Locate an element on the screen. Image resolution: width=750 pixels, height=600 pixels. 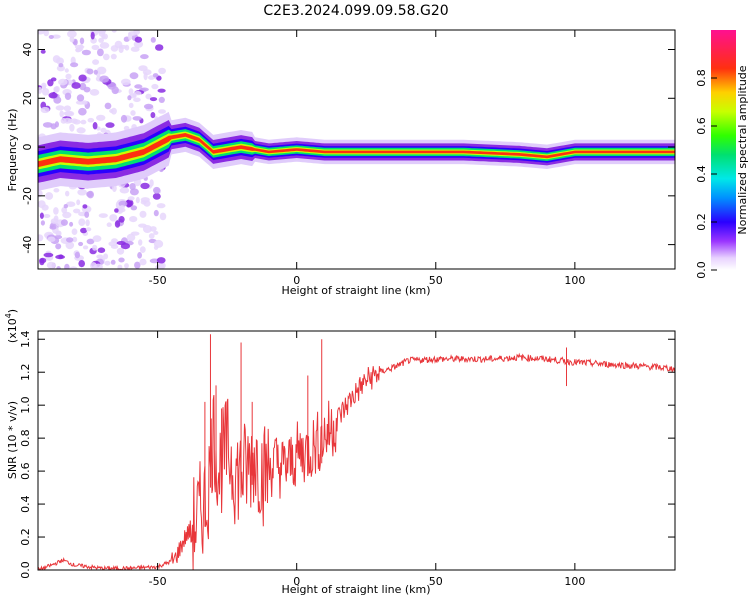
spectrogram-y-tick-label: 40 is located at coordinates (27, 50).